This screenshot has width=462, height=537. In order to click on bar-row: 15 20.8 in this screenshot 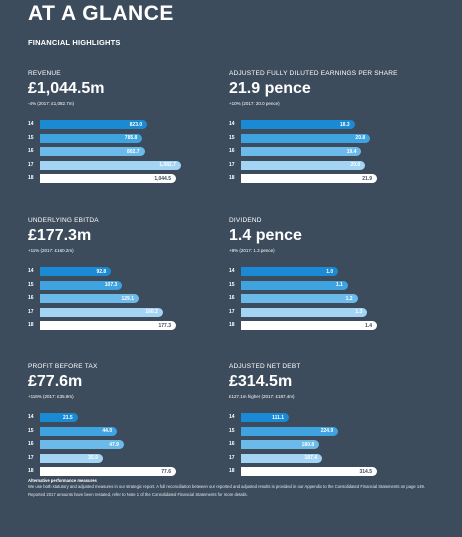, I will do `click(304, 138)`.